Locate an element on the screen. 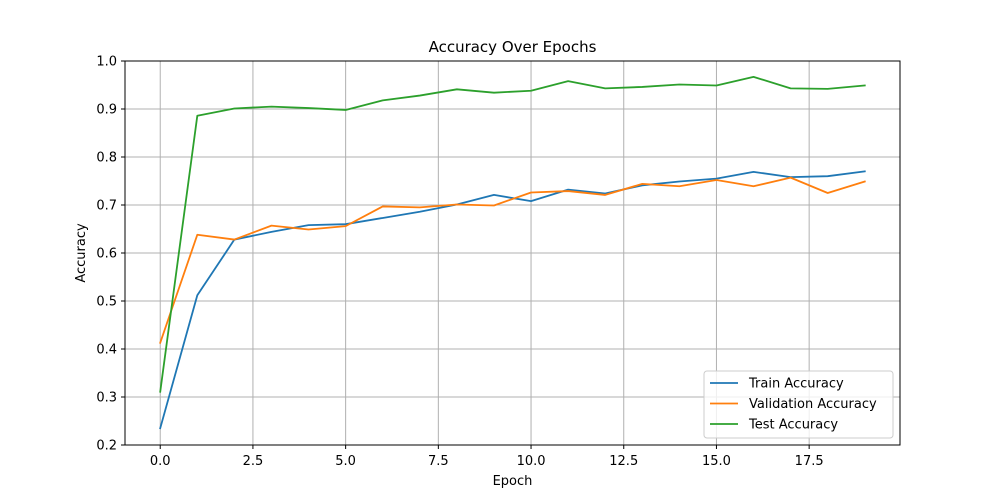 This screenshot has height=500, width=1000. legend-box is located at coordinates (798, 404).